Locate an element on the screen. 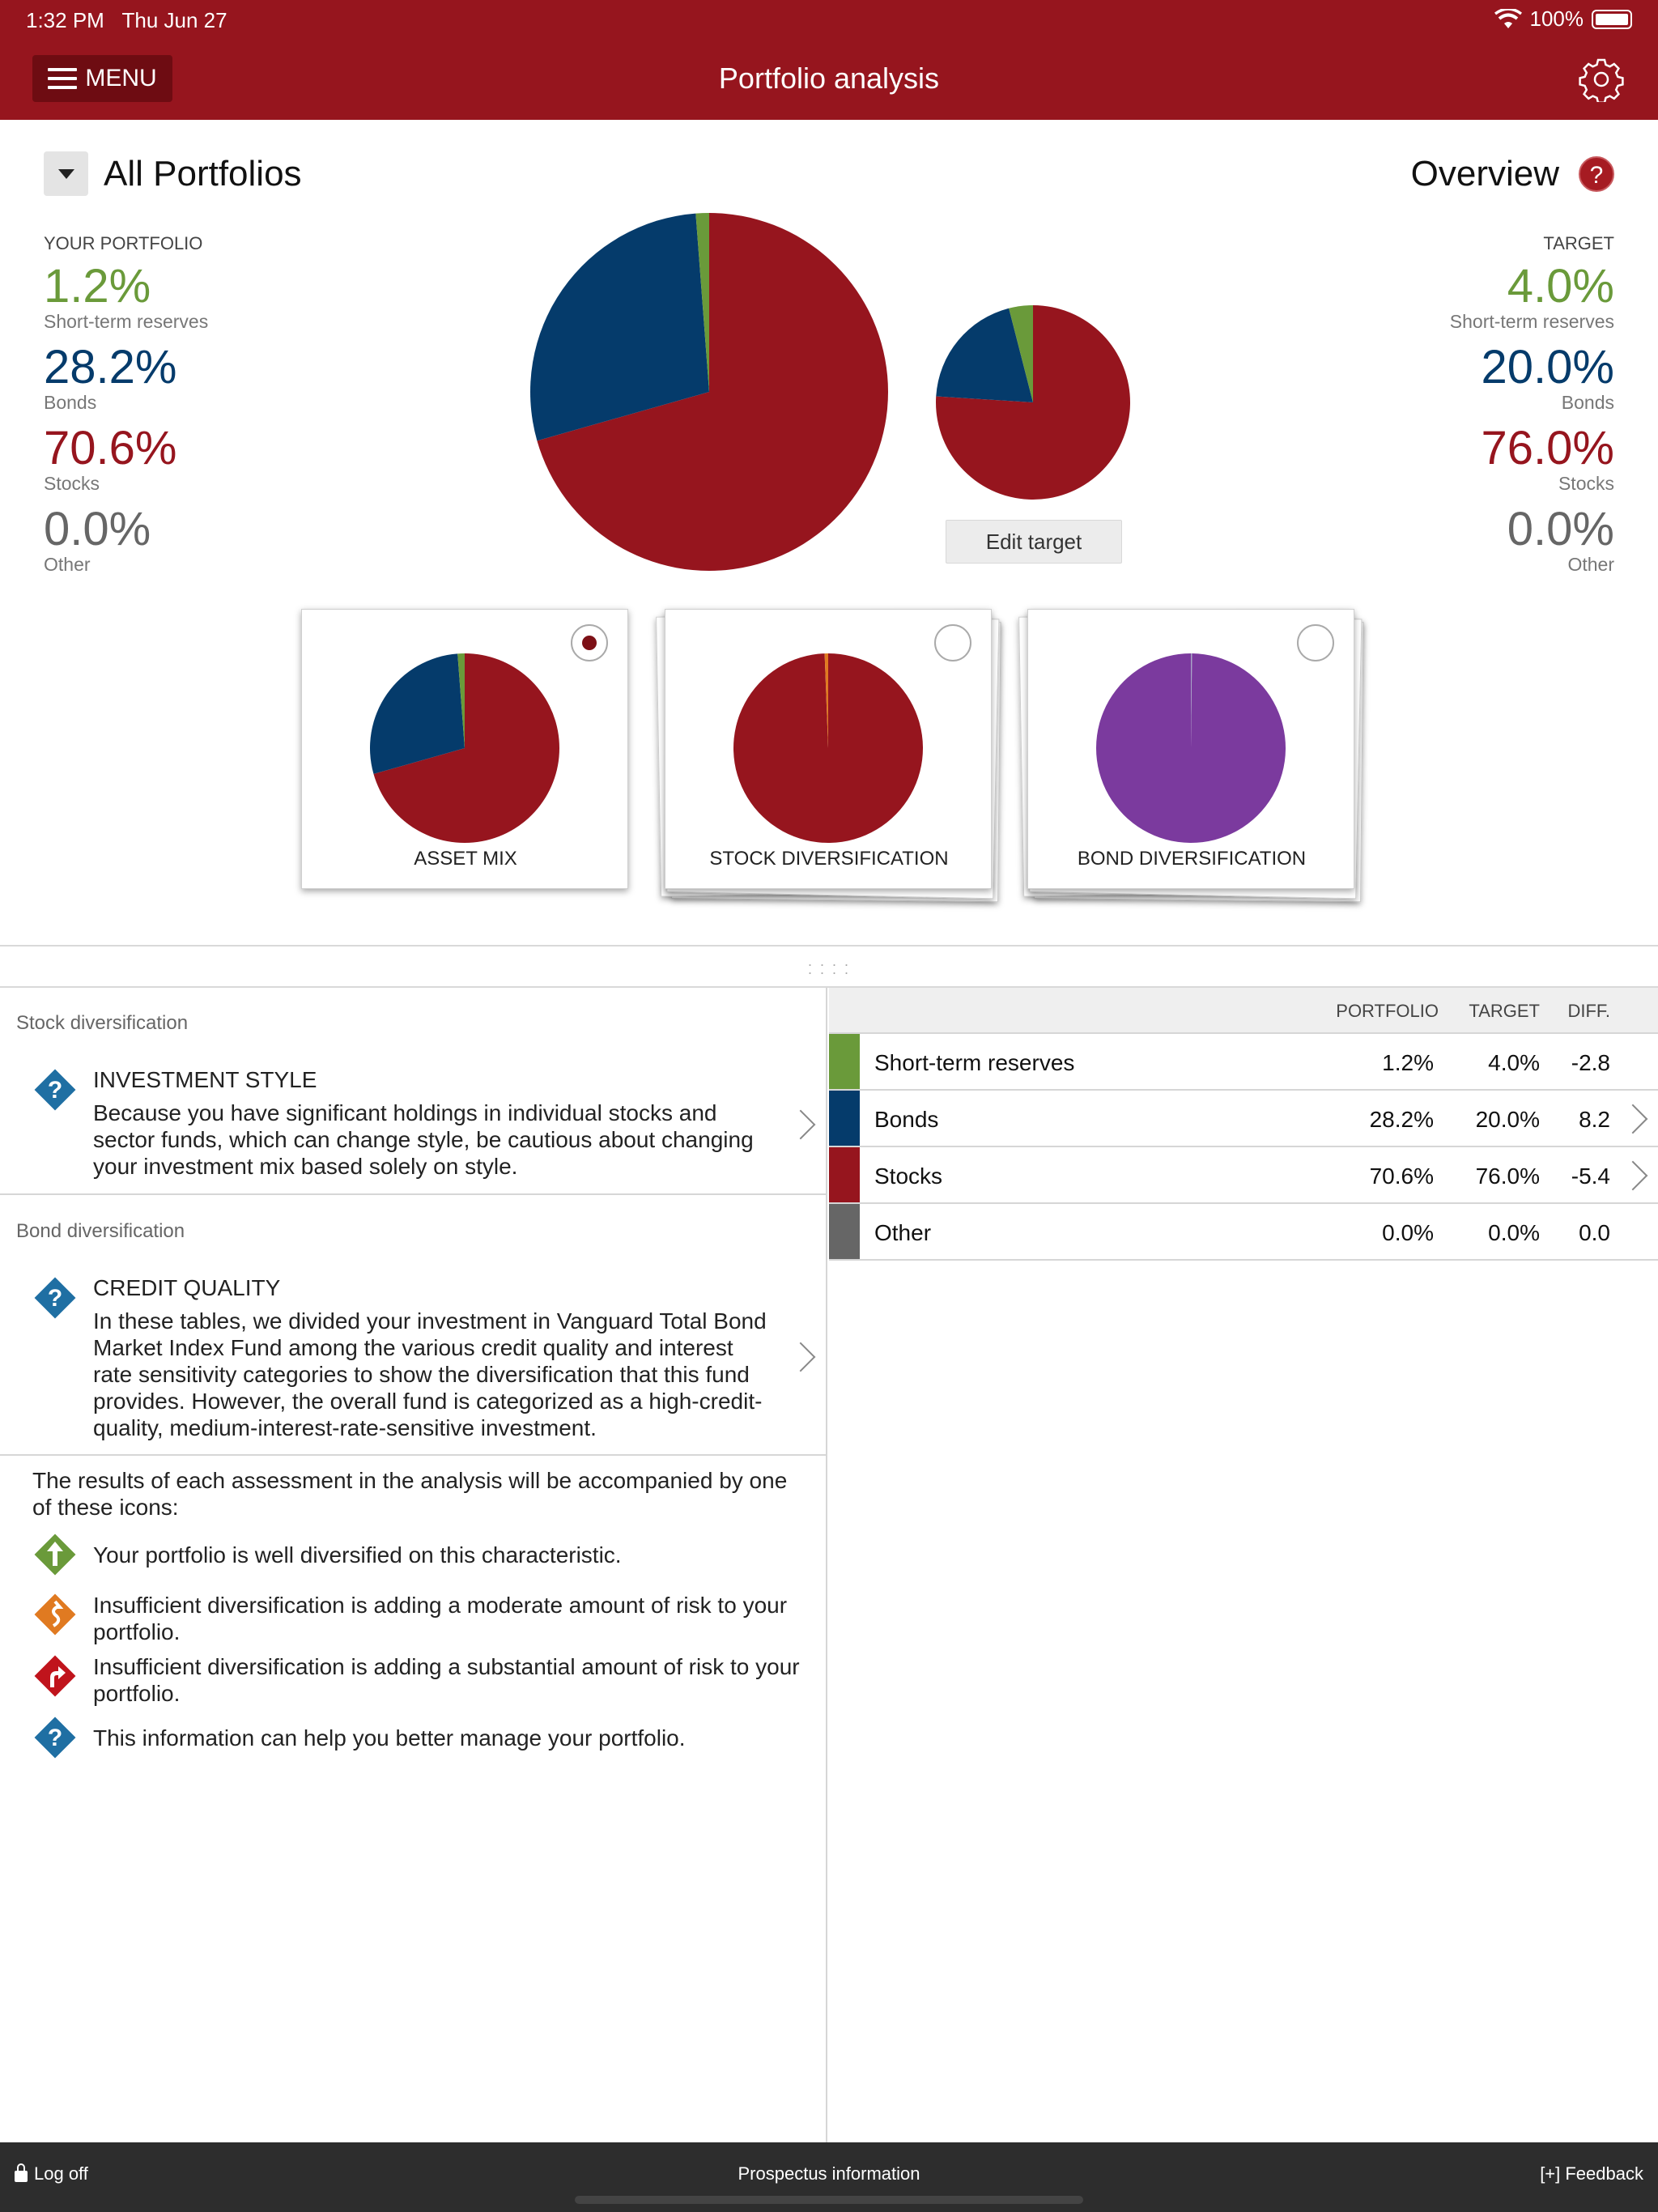 This screenshot has width=1658, height=2212. row-target: 76.0% is located at coordinates (1507, 1176).